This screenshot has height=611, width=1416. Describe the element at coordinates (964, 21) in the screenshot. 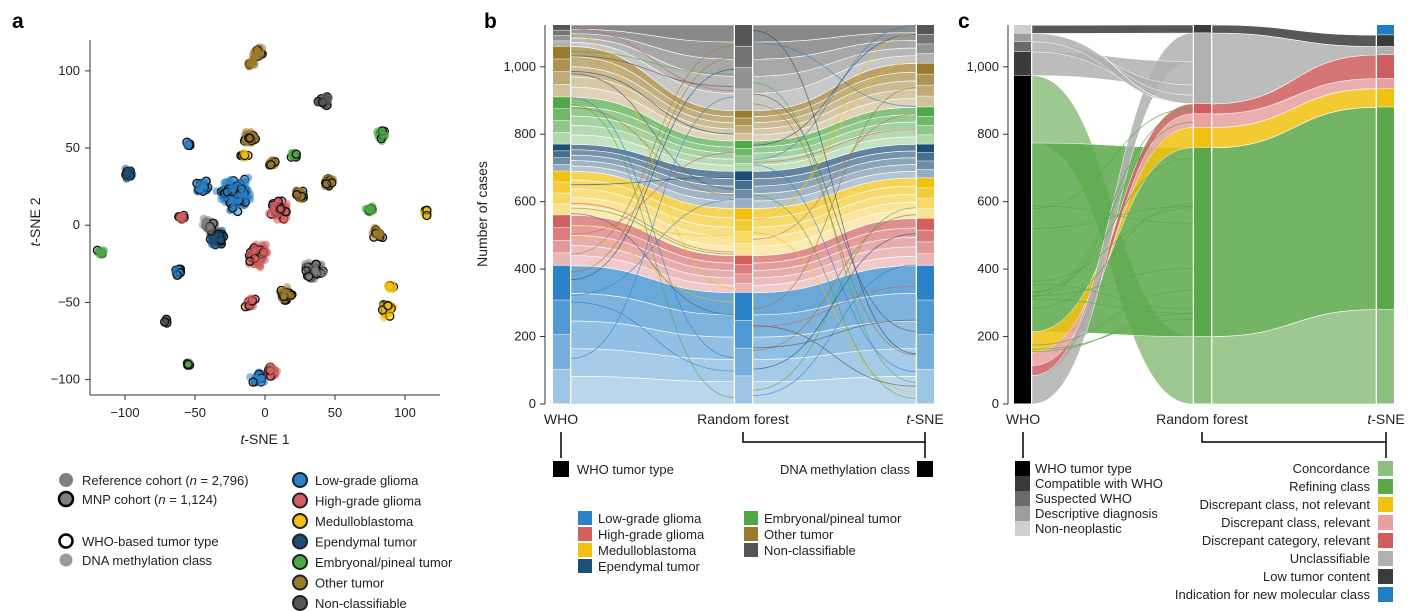

I see `panel-label-c: c` at that location.